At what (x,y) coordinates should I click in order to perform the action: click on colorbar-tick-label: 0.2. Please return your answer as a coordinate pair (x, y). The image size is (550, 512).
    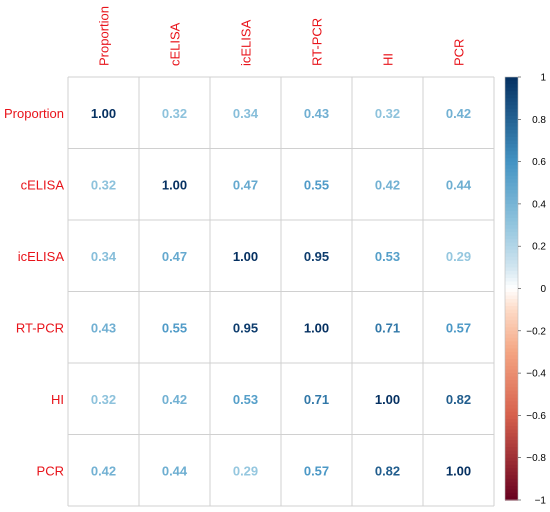
    Looking at the image, I should click on (539, 247).